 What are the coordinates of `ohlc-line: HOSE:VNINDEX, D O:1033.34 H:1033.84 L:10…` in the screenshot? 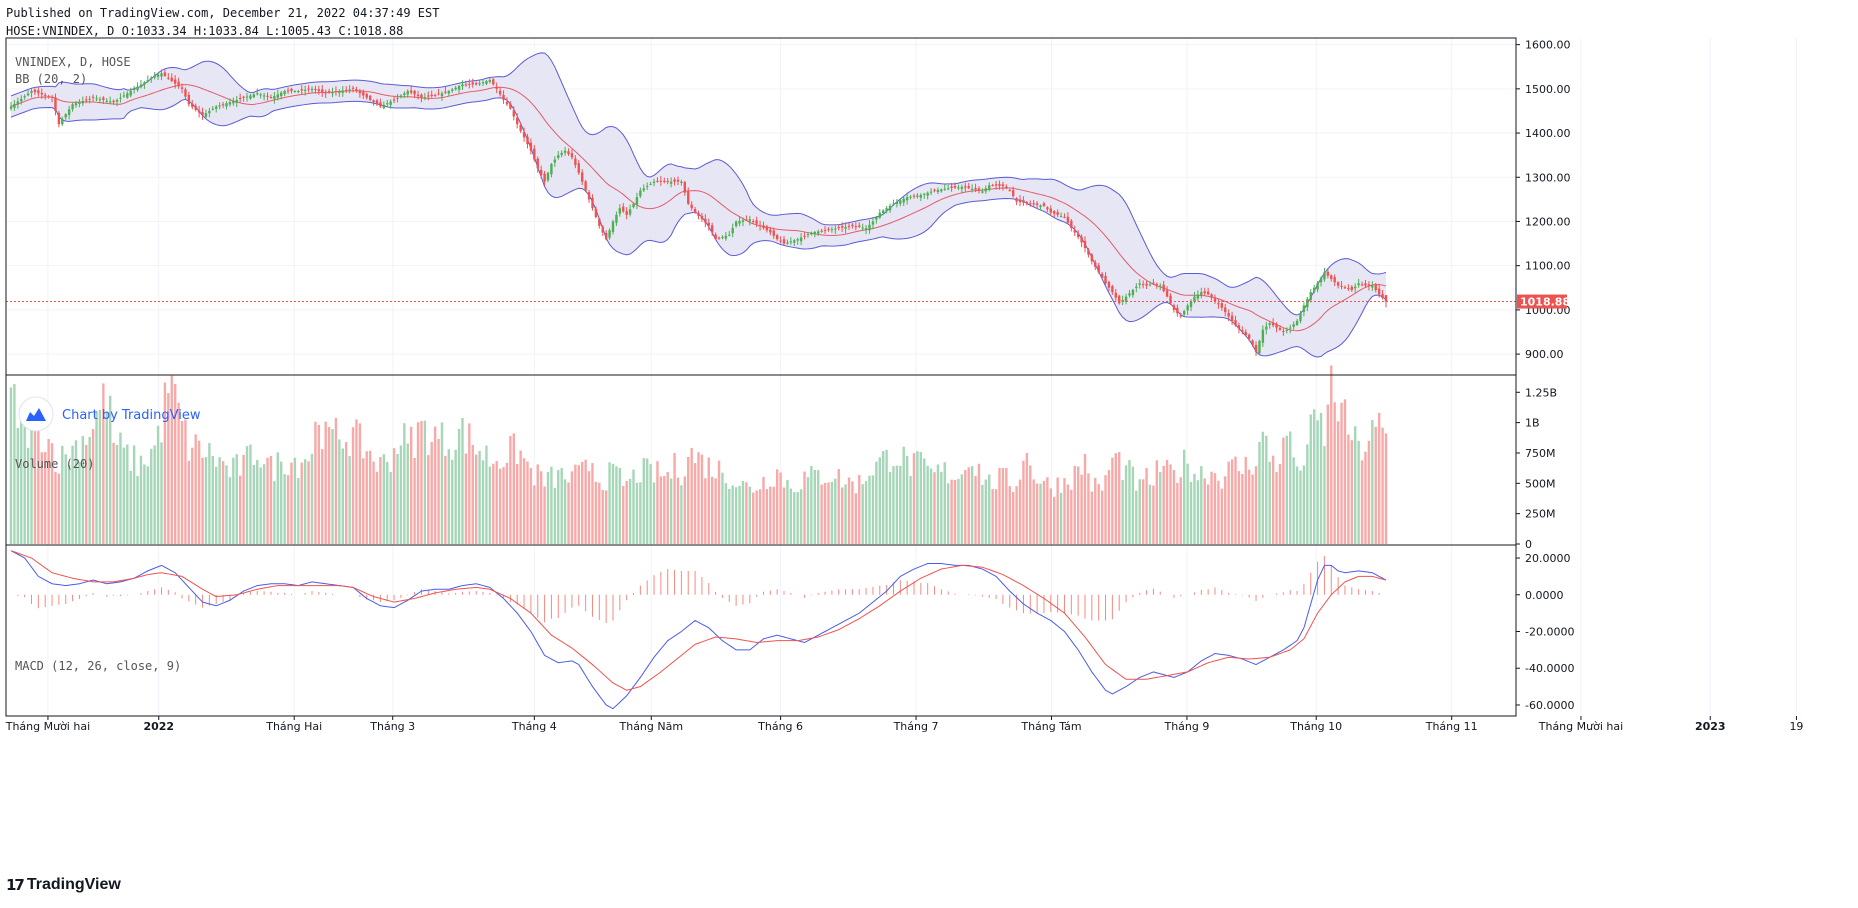 It's located at (205, 31).